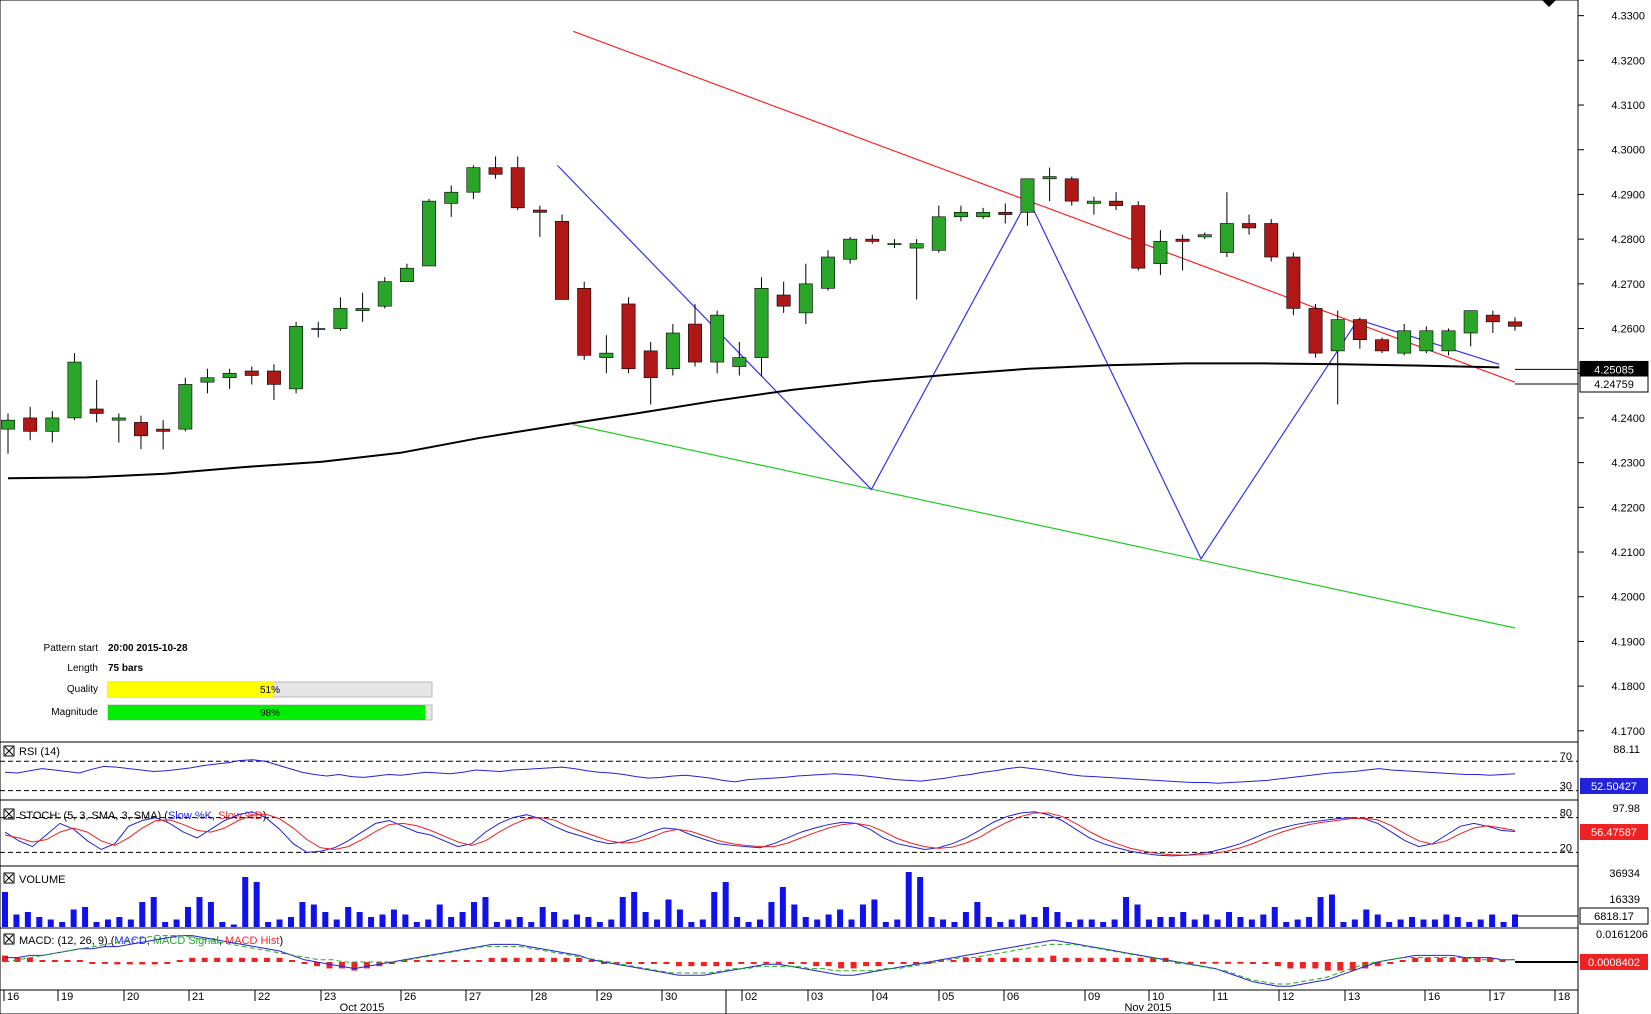 This screenshot has width=1651, height=1014. Describe the element at coordinates (1628, 240) in the screenshot. I see `price-tick-label: 4.2800` at that location.